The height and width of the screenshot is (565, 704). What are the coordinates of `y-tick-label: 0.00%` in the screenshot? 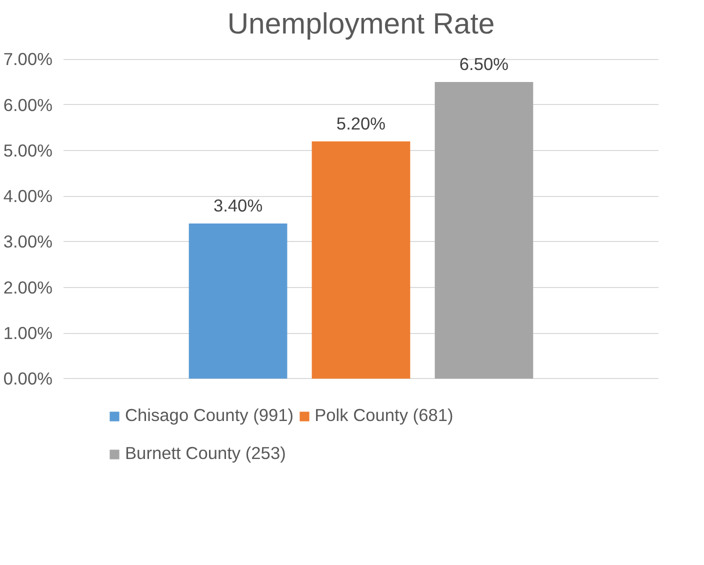 It's located at (28, 378).